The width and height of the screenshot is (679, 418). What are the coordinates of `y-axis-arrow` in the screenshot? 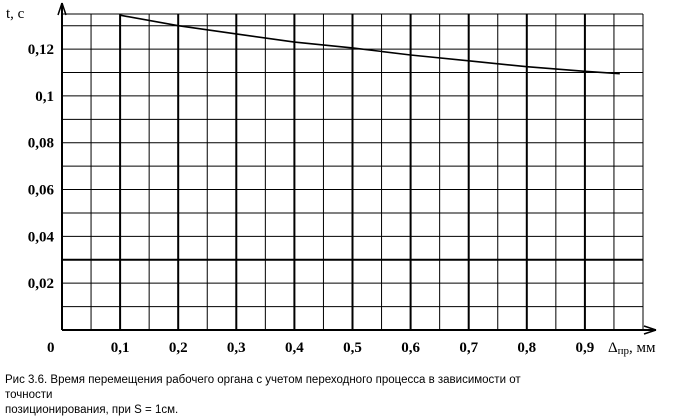 It's located at (62, 9).